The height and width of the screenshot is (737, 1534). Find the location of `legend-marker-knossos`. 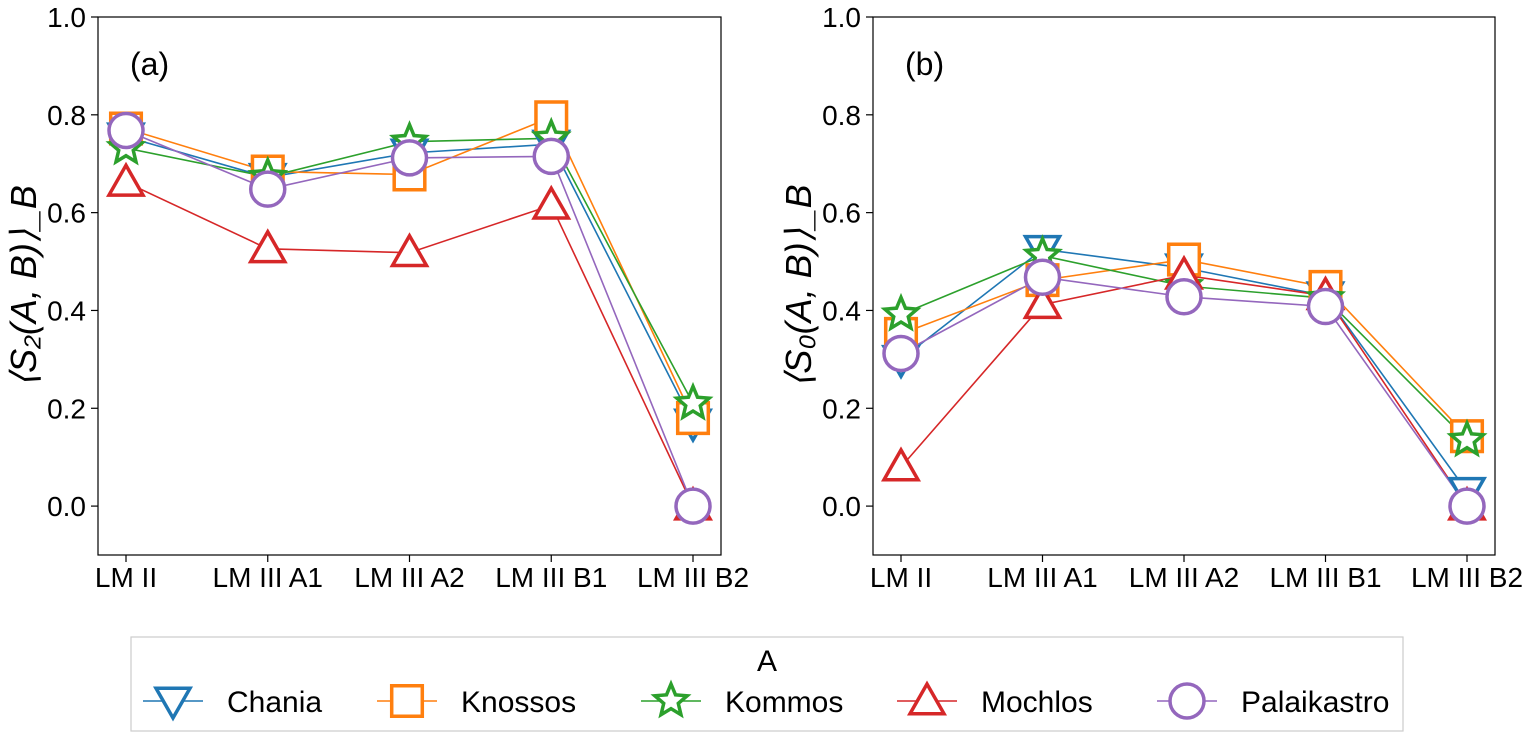

legend-marker-knossos is located at coordinates (407, 701).